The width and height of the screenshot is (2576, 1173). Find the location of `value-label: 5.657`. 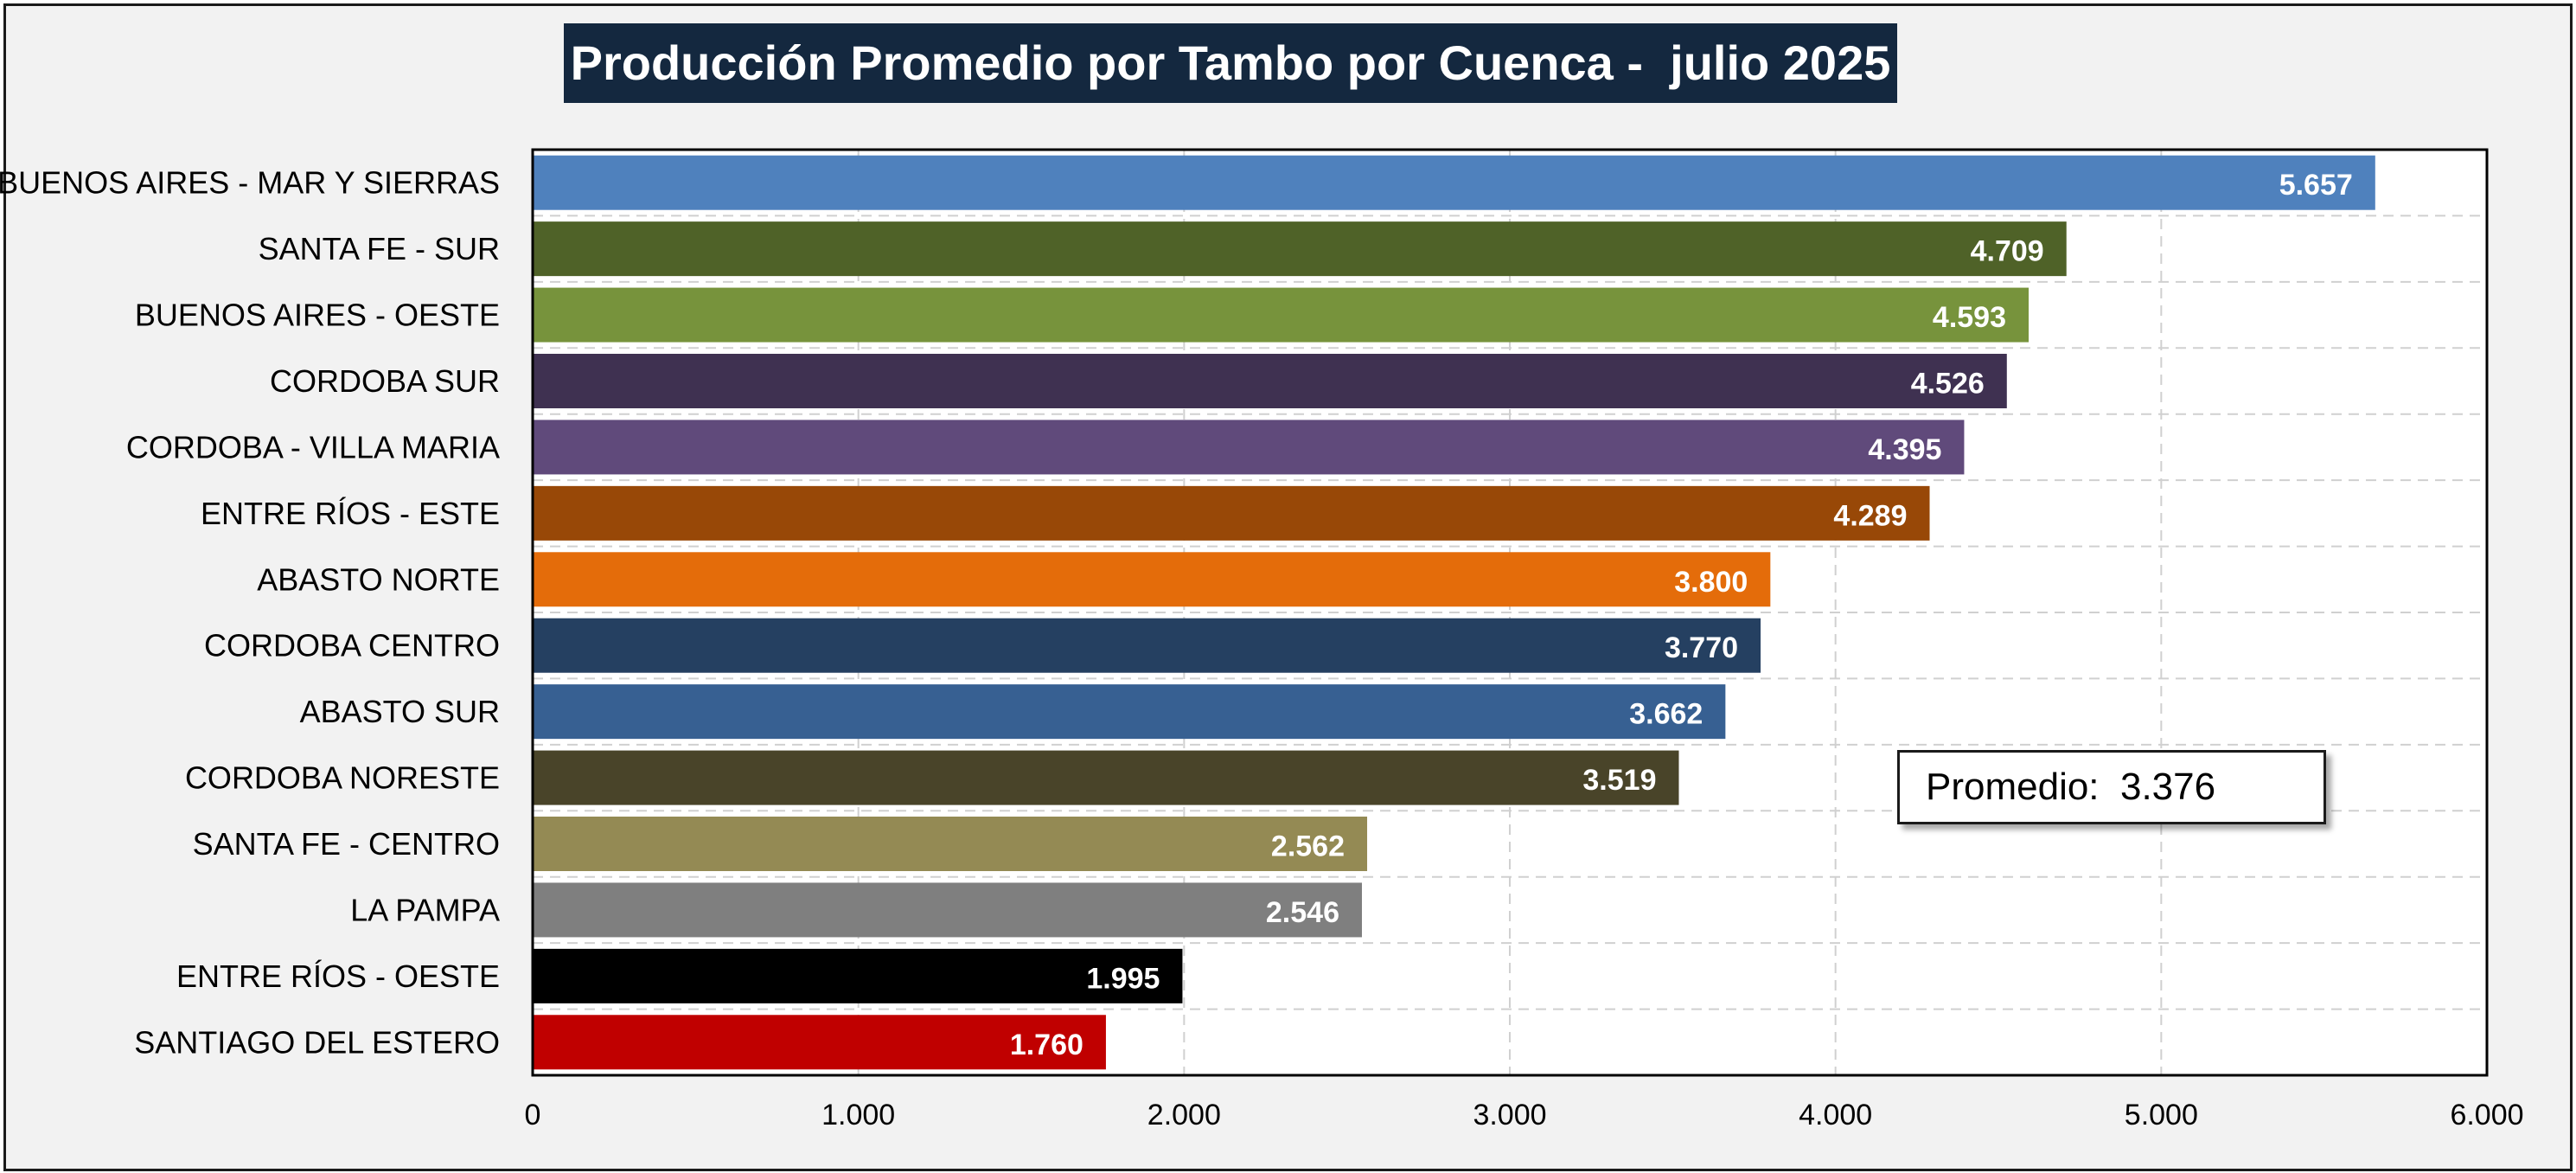

value-label: 5.657 is located at coordinates (2316, 185).